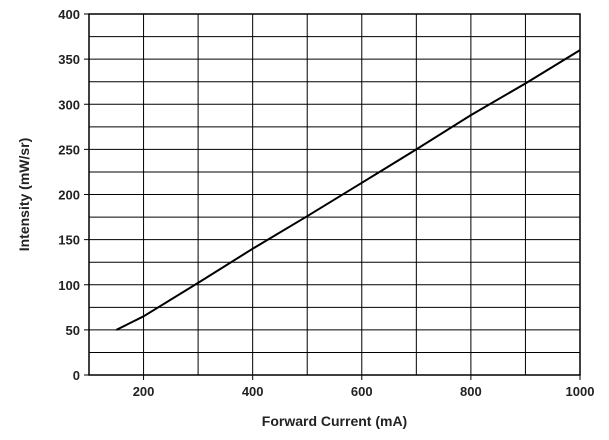  Describe the element at coordinates (69, 149) in the screenshot. I see `y-tick-label: 250` at that location.